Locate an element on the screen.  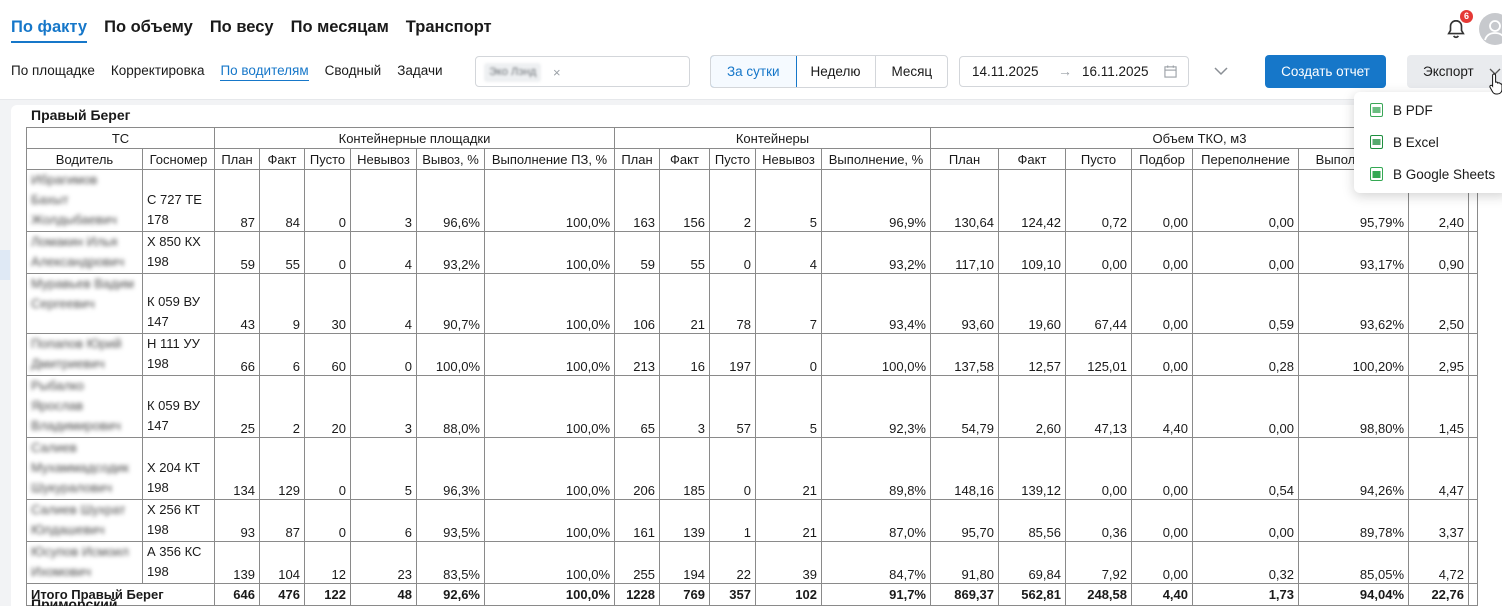
chevron-down-icon is located at coordinates (1221, 71).